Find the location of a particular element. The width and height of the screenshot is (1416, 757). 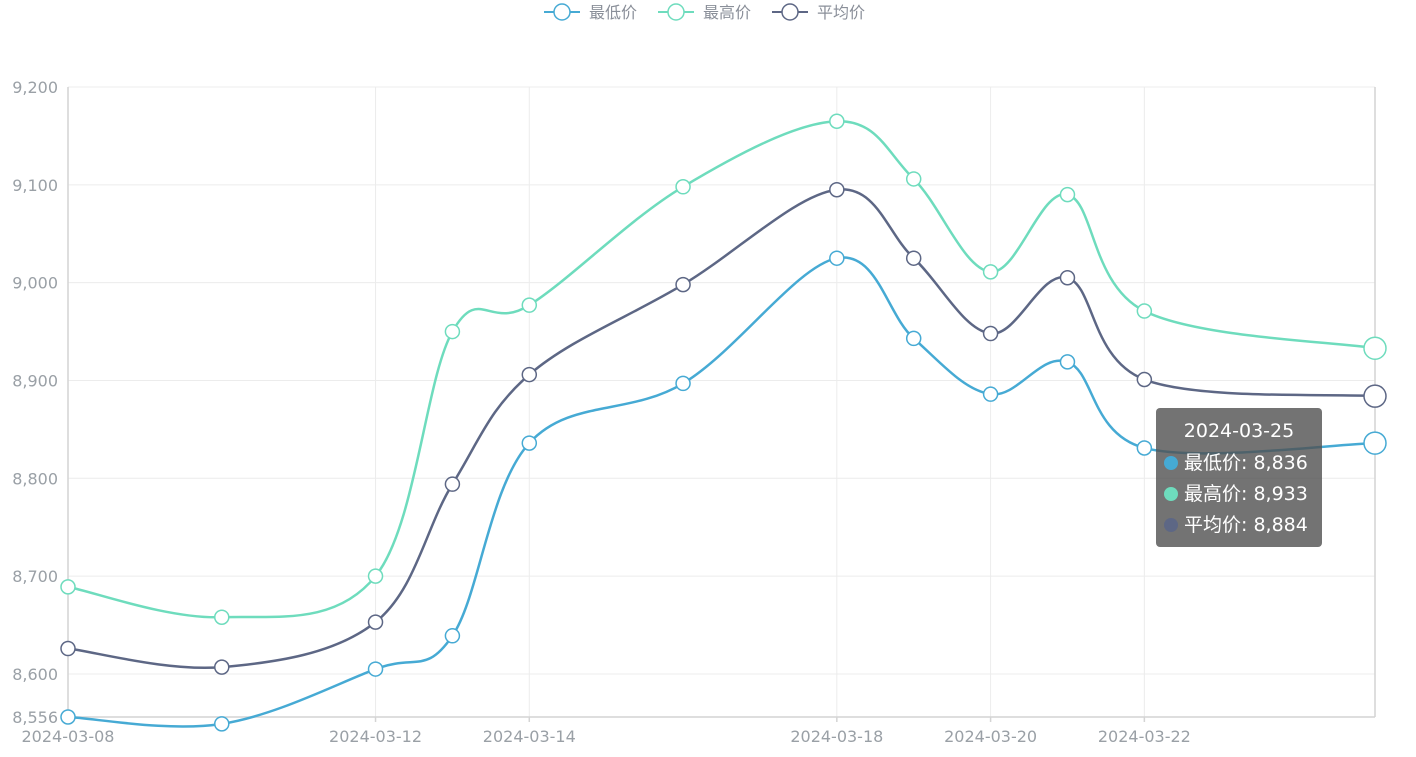

tooltip-dot-max is located at coordinates (1171, 494).